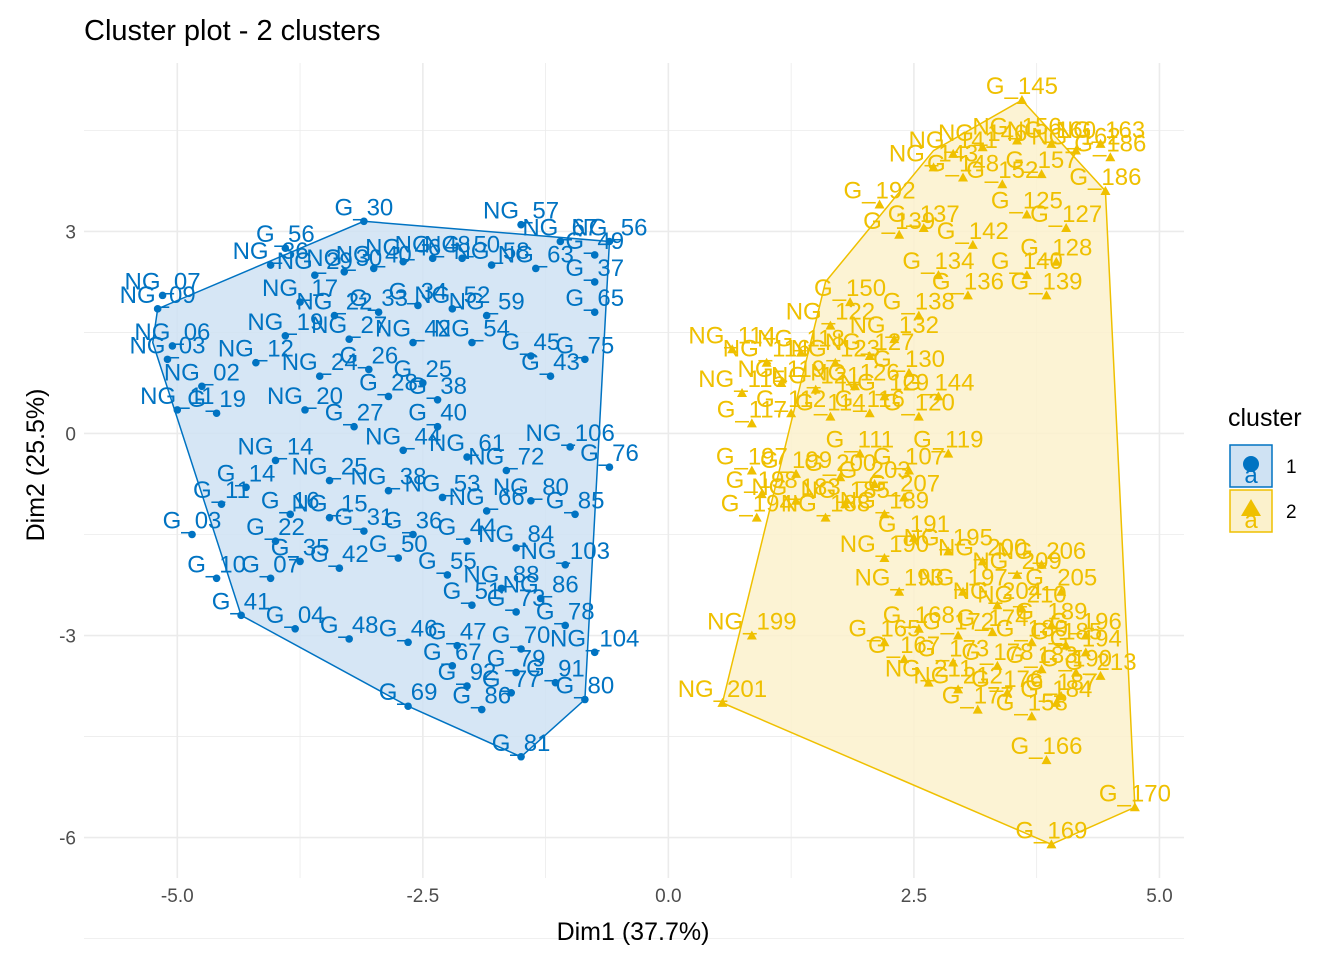 The height and width of the screenshot is (960, 1344). I want to click on point-label: NG_212, so click(957, 675).